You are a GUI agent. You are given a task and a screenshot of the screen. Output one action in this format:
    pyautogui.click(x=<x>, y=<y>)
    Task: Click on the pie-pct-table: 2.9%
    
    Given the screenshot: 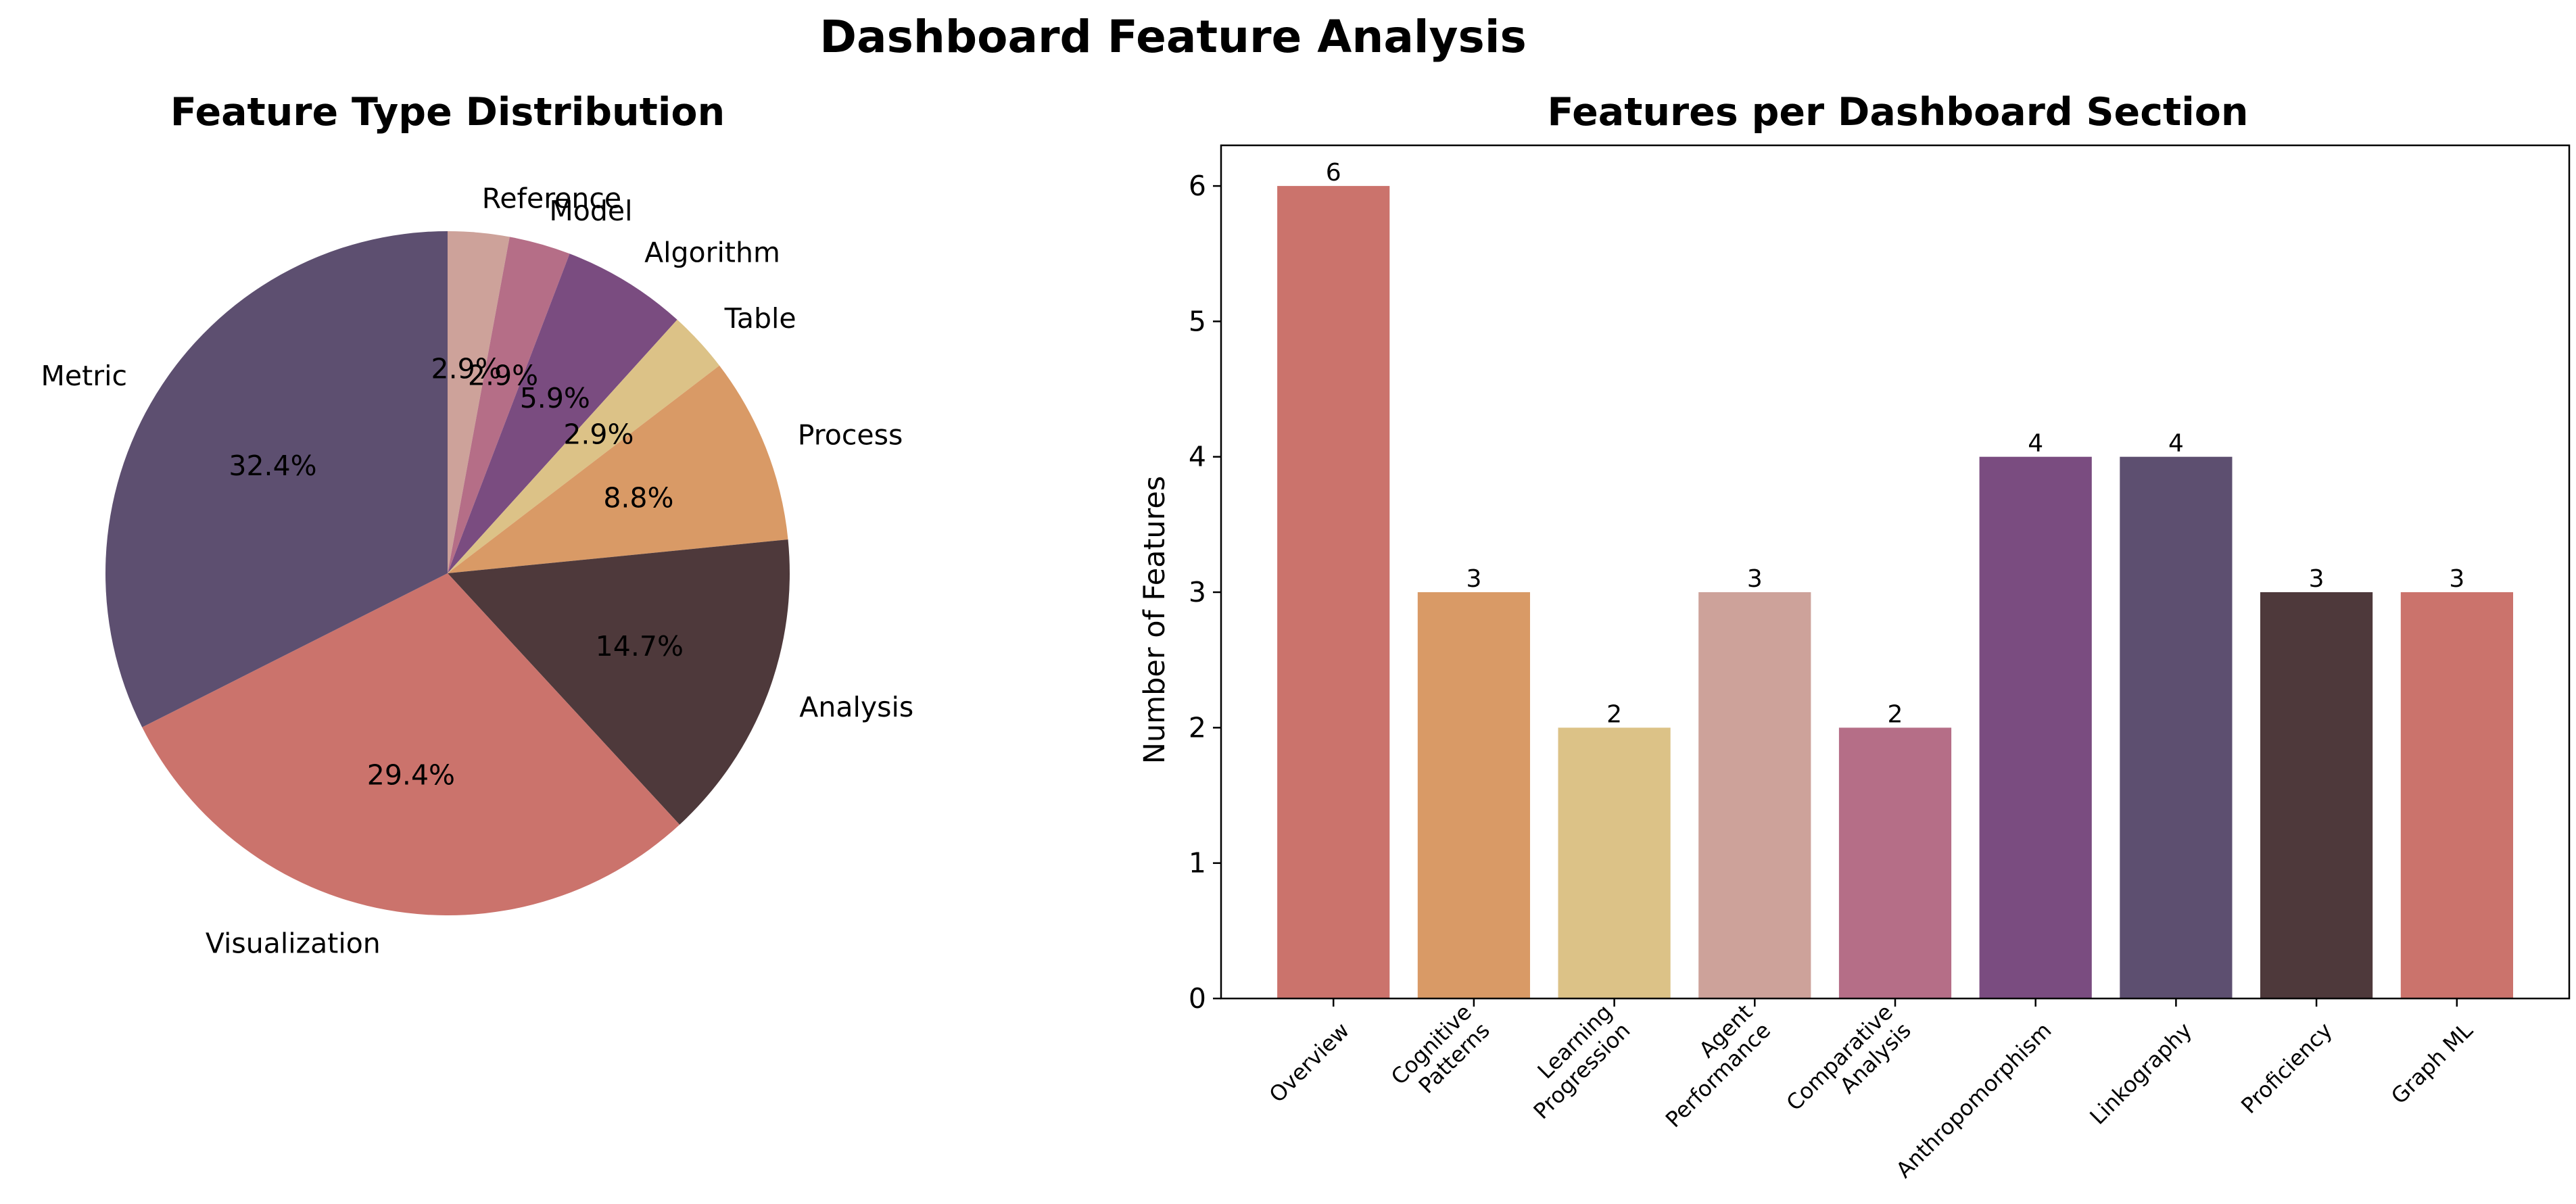 What is the action you would take?
    pyautogui.click(x=598, y=434)
    